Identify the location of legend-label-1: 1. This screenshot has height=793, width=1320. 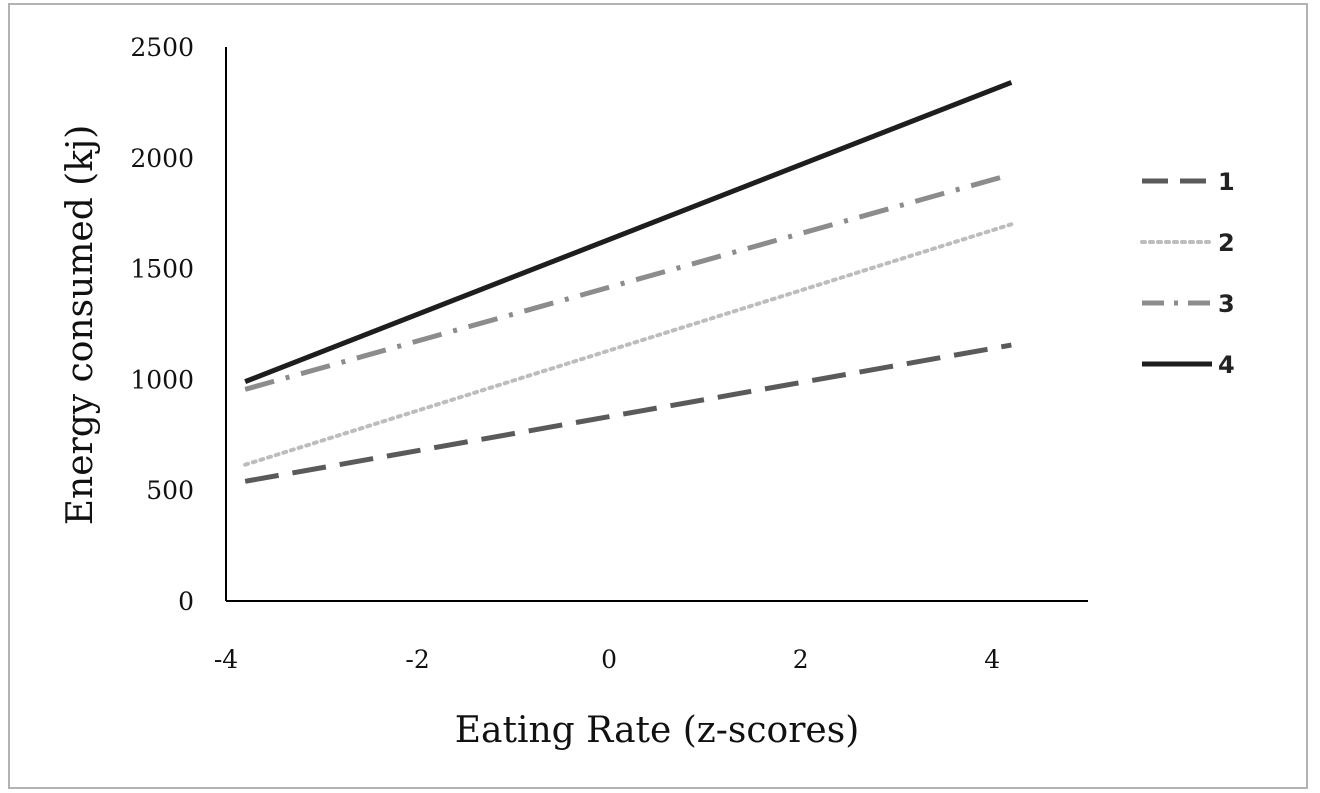
(1226, 182).